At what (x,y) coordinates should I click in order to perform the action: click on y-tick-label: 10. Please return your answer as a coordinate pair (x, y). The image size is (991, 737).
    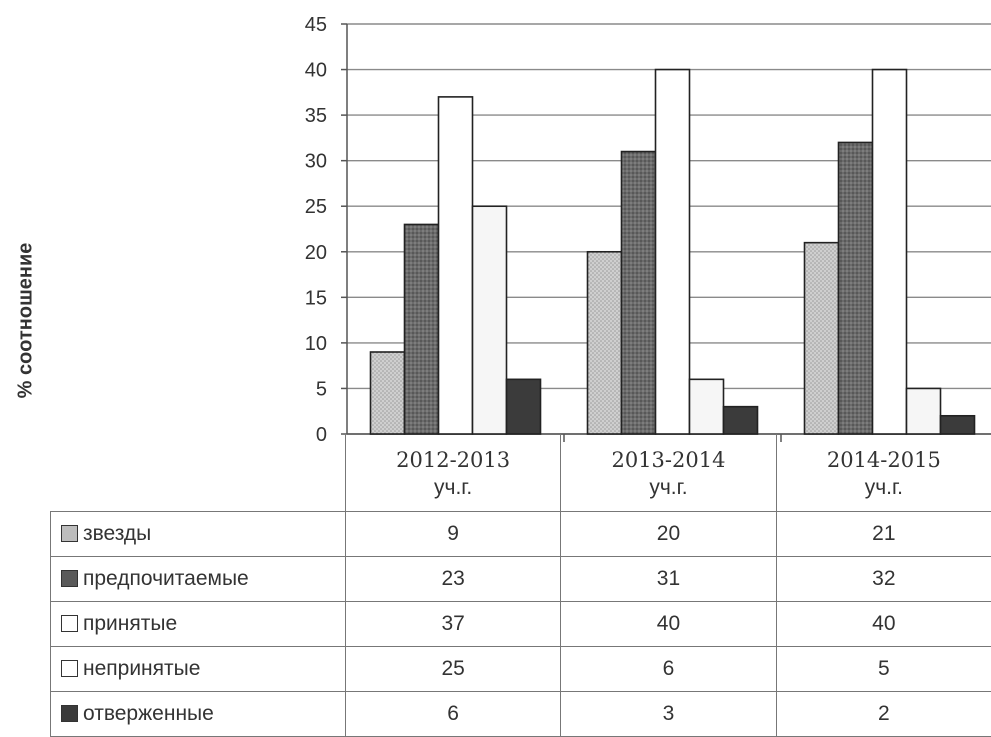
    Looking at the image, I should click on (316, 344).